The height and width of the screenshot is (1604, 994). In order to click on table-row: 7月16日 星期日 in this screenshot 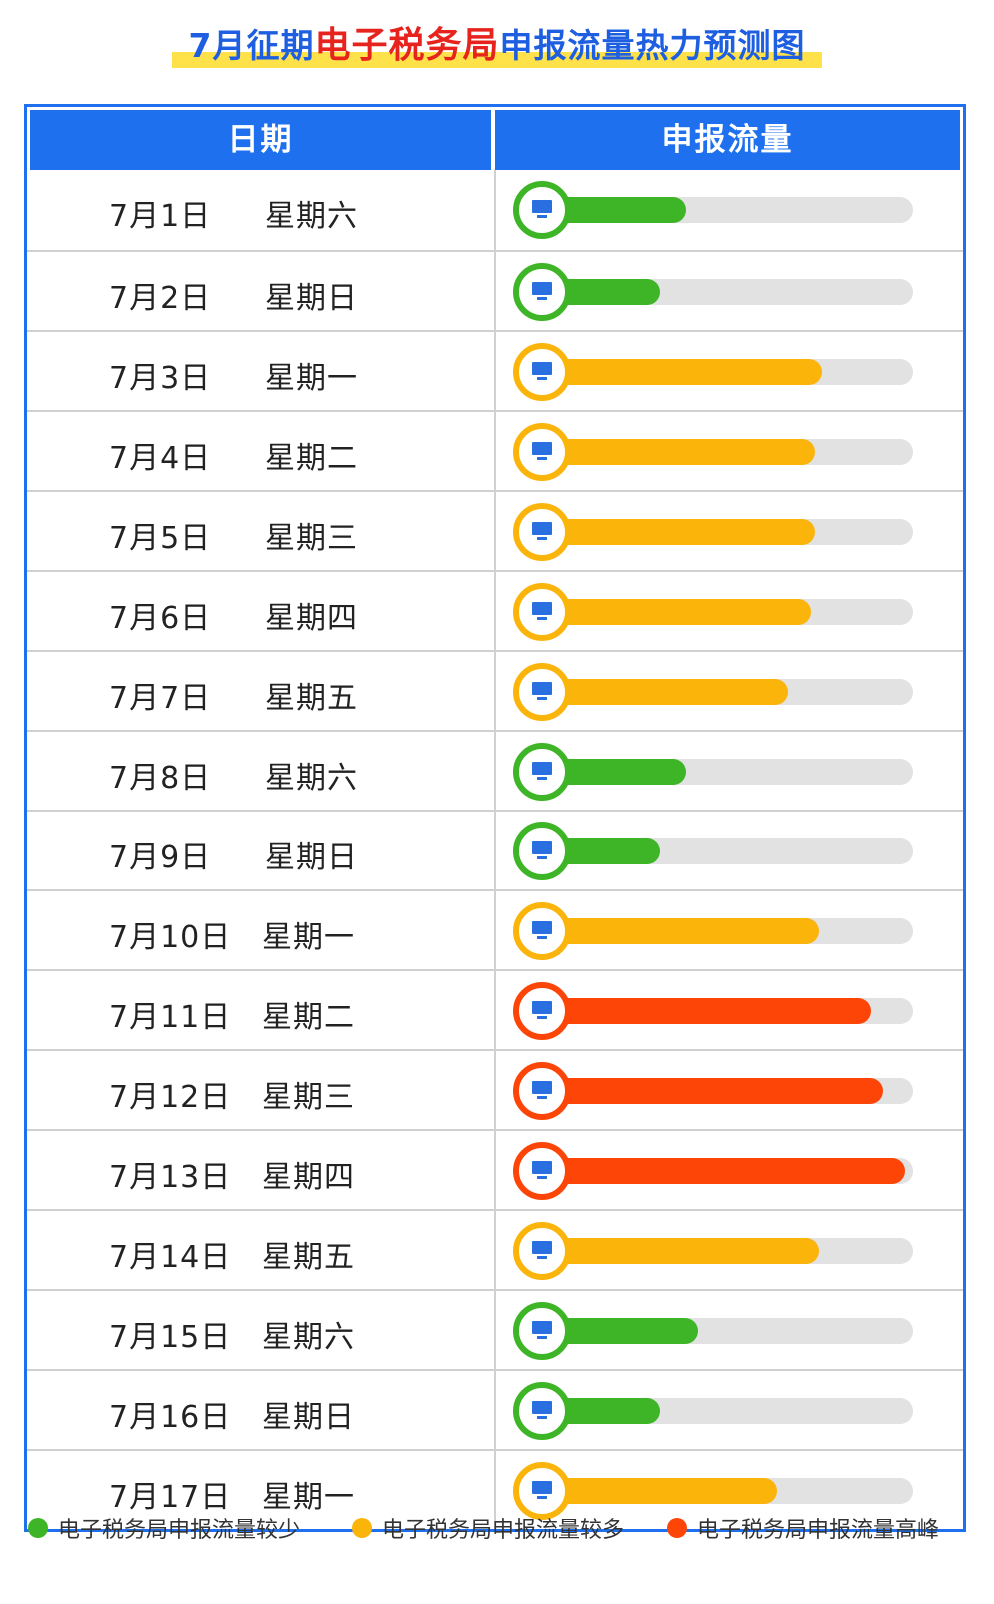, I will do `click(495, 1409)`.